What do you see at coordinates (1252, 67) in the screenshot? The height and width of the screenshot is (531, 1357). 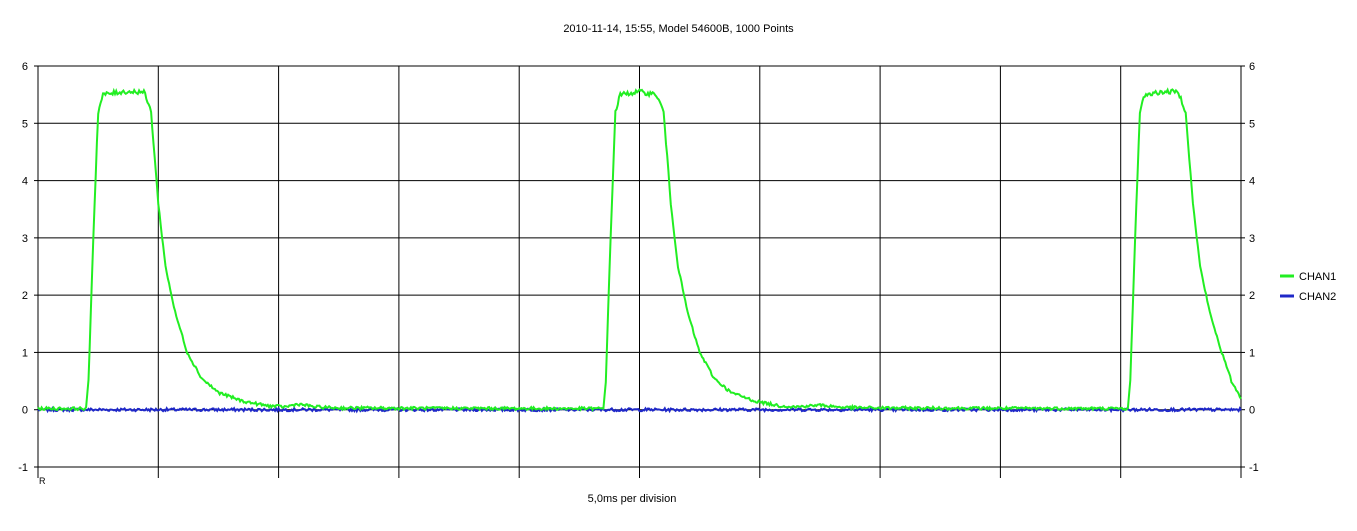 I see `y-tick-label-right: 6` at bounding box center [1252, 67].